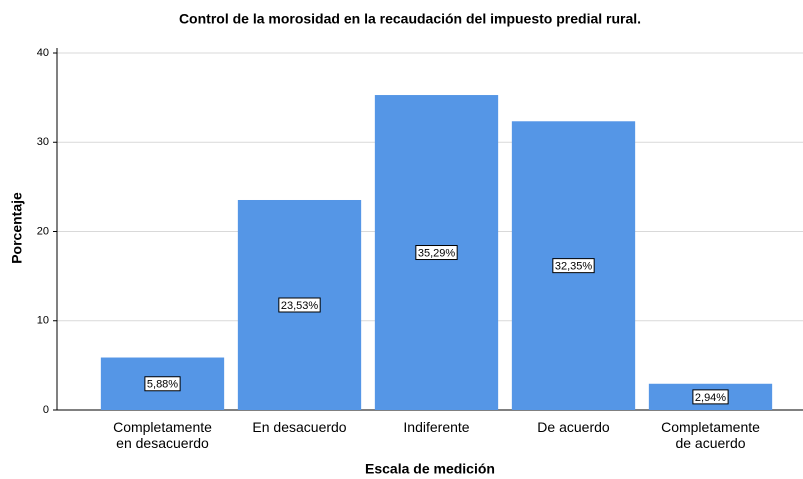 This screenshot has height=479, width=803. Describe the element at coordinates (430, 469) in the screenshot. I see `x-axis-label: Escala de medición` at that location.